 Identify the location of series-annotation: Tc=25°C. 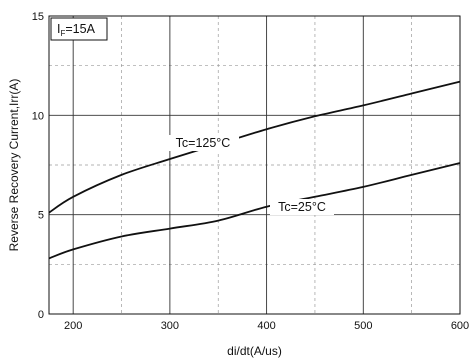
(302, 207).